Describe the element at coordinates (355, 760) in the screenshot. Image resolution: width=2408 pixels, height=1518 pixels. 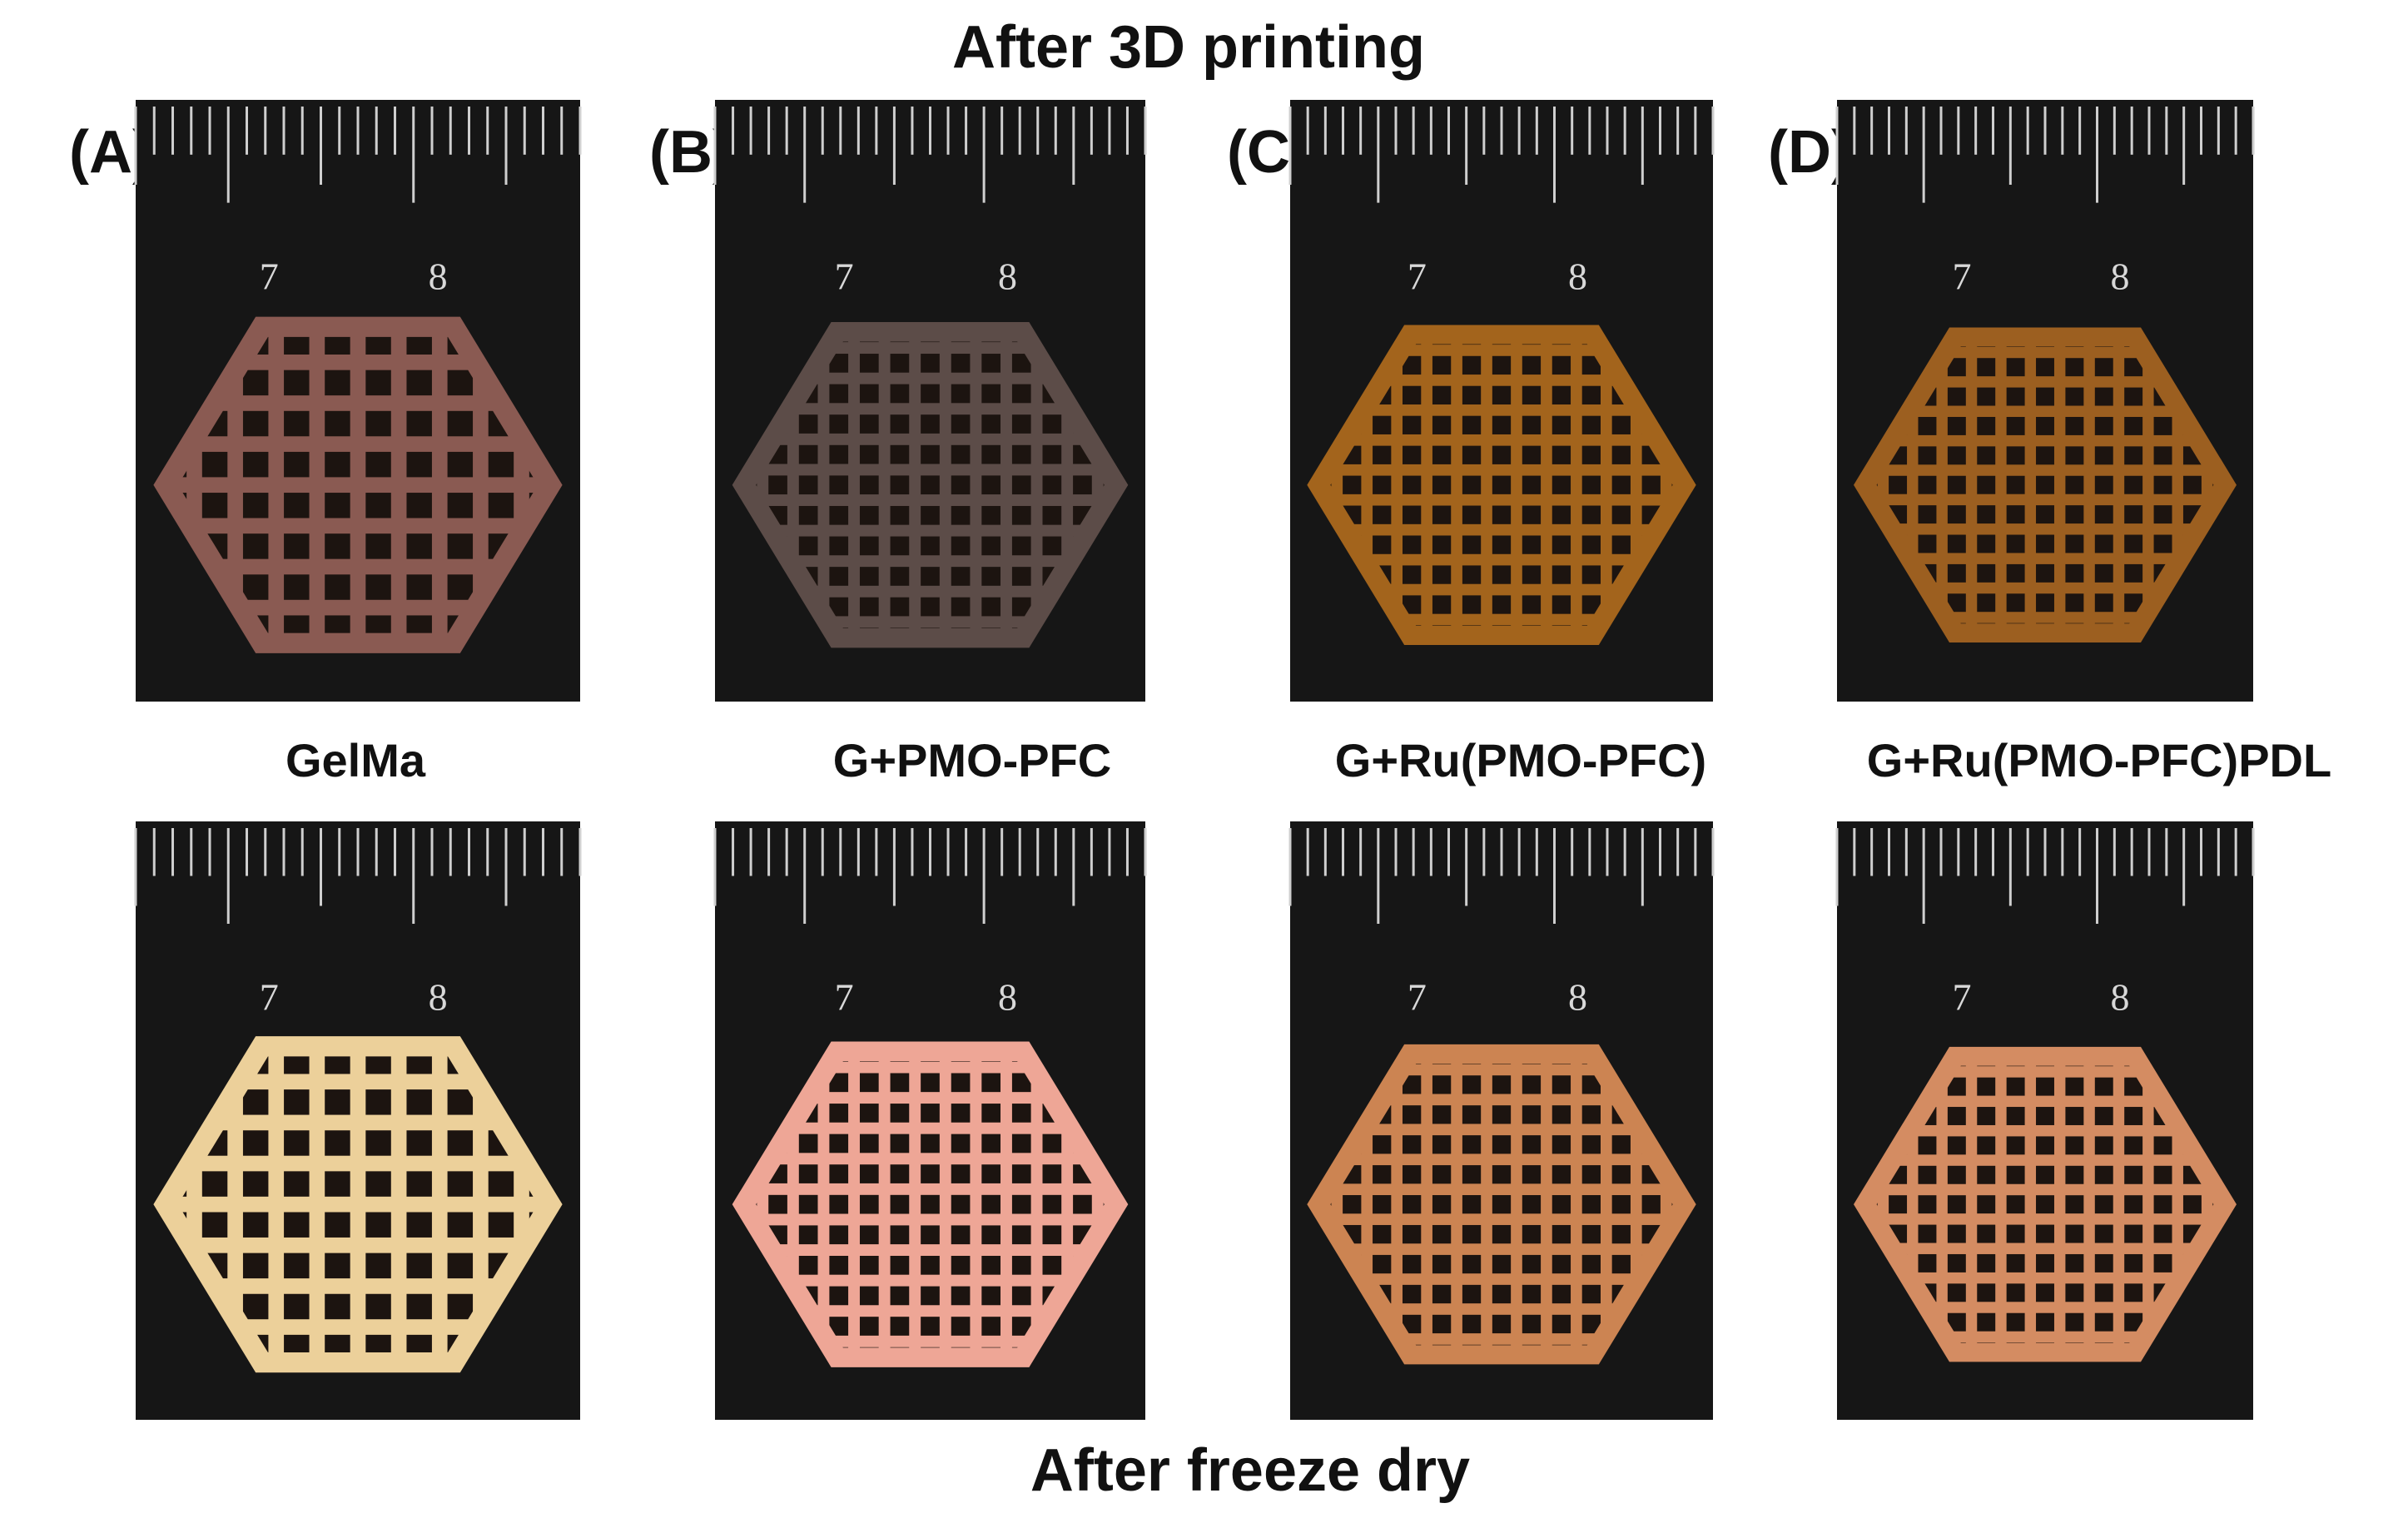
I see `panel-name: GelMa` at that location.